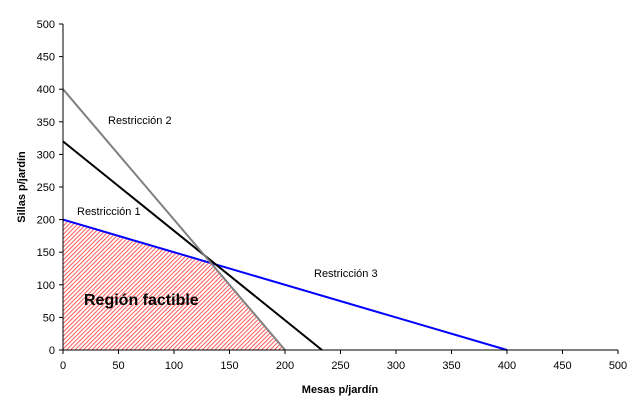  Describe the element at coordinates (22, 187) in the screenshot. I see `y-axis-title: Sillas p/jardín` at that location.